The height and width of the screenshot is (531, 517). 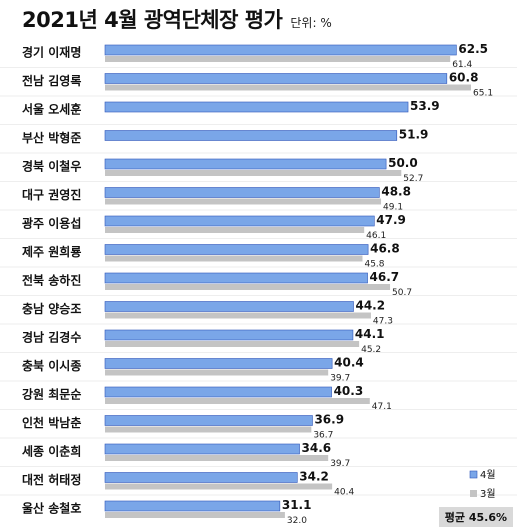 I want to click on category-label: 서울 오세훈, so click(x=51, y=109).